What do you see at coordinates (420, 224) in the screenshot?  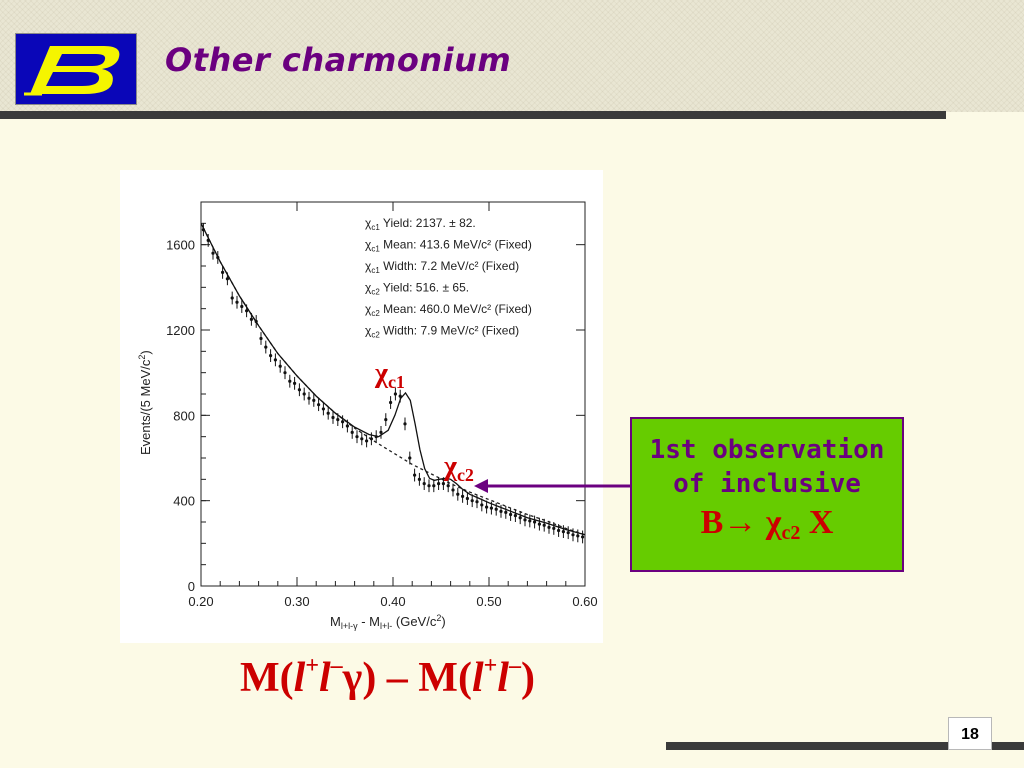 I see `fit-stat-line: χc1 Yield: 2137. ± 82.` at bounding box center [420, 224].